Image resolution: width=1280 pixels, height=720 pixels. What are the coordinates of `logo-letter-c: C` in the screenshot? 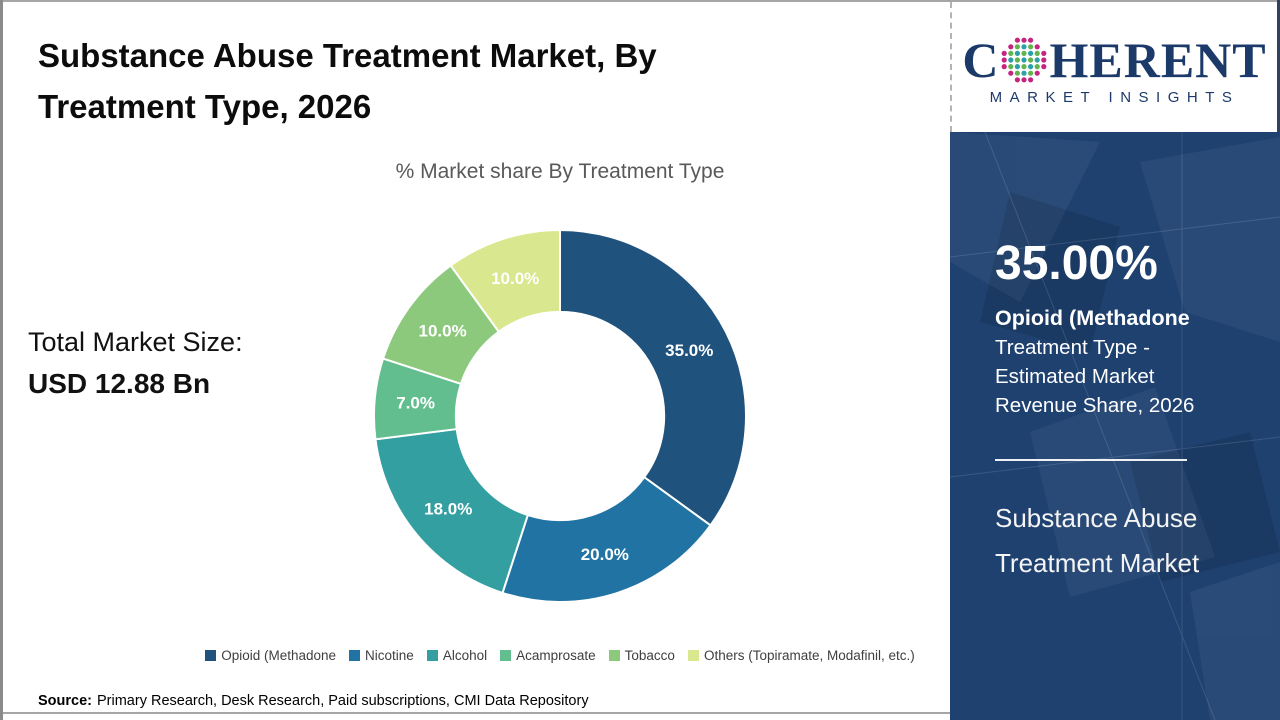 It's located at (981, 59).